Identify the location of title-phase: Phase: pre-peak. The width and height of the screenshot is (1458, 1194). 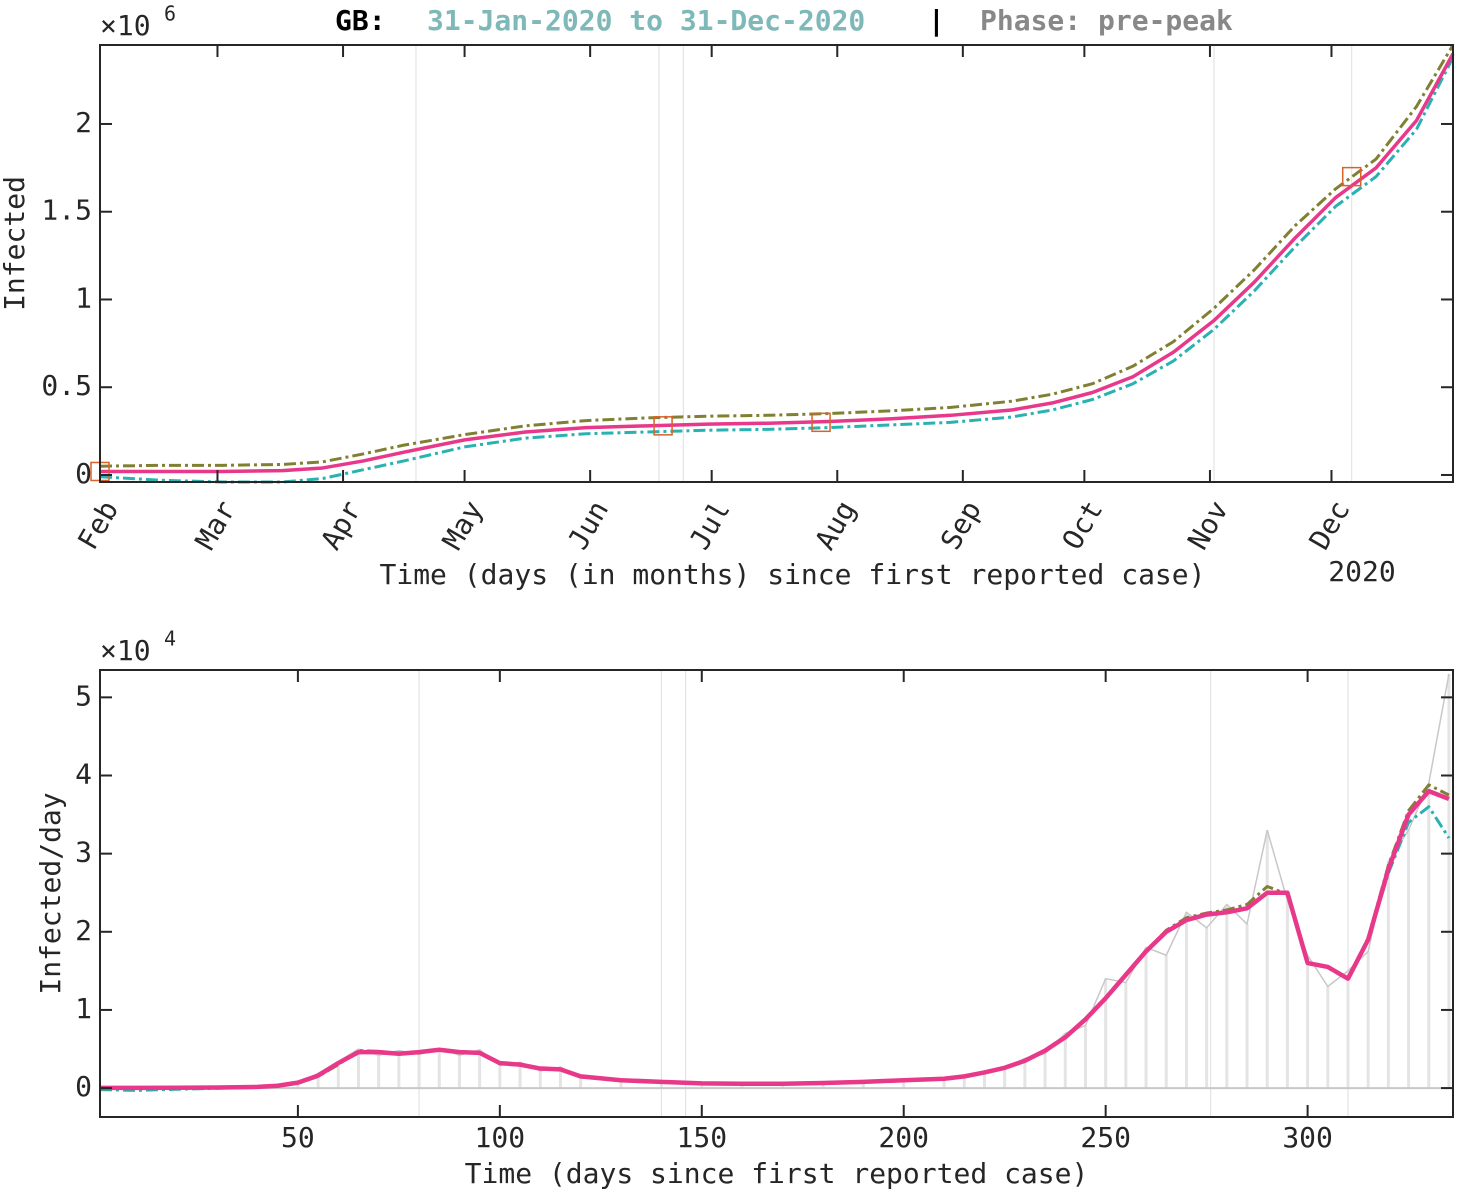
(1106, 20).